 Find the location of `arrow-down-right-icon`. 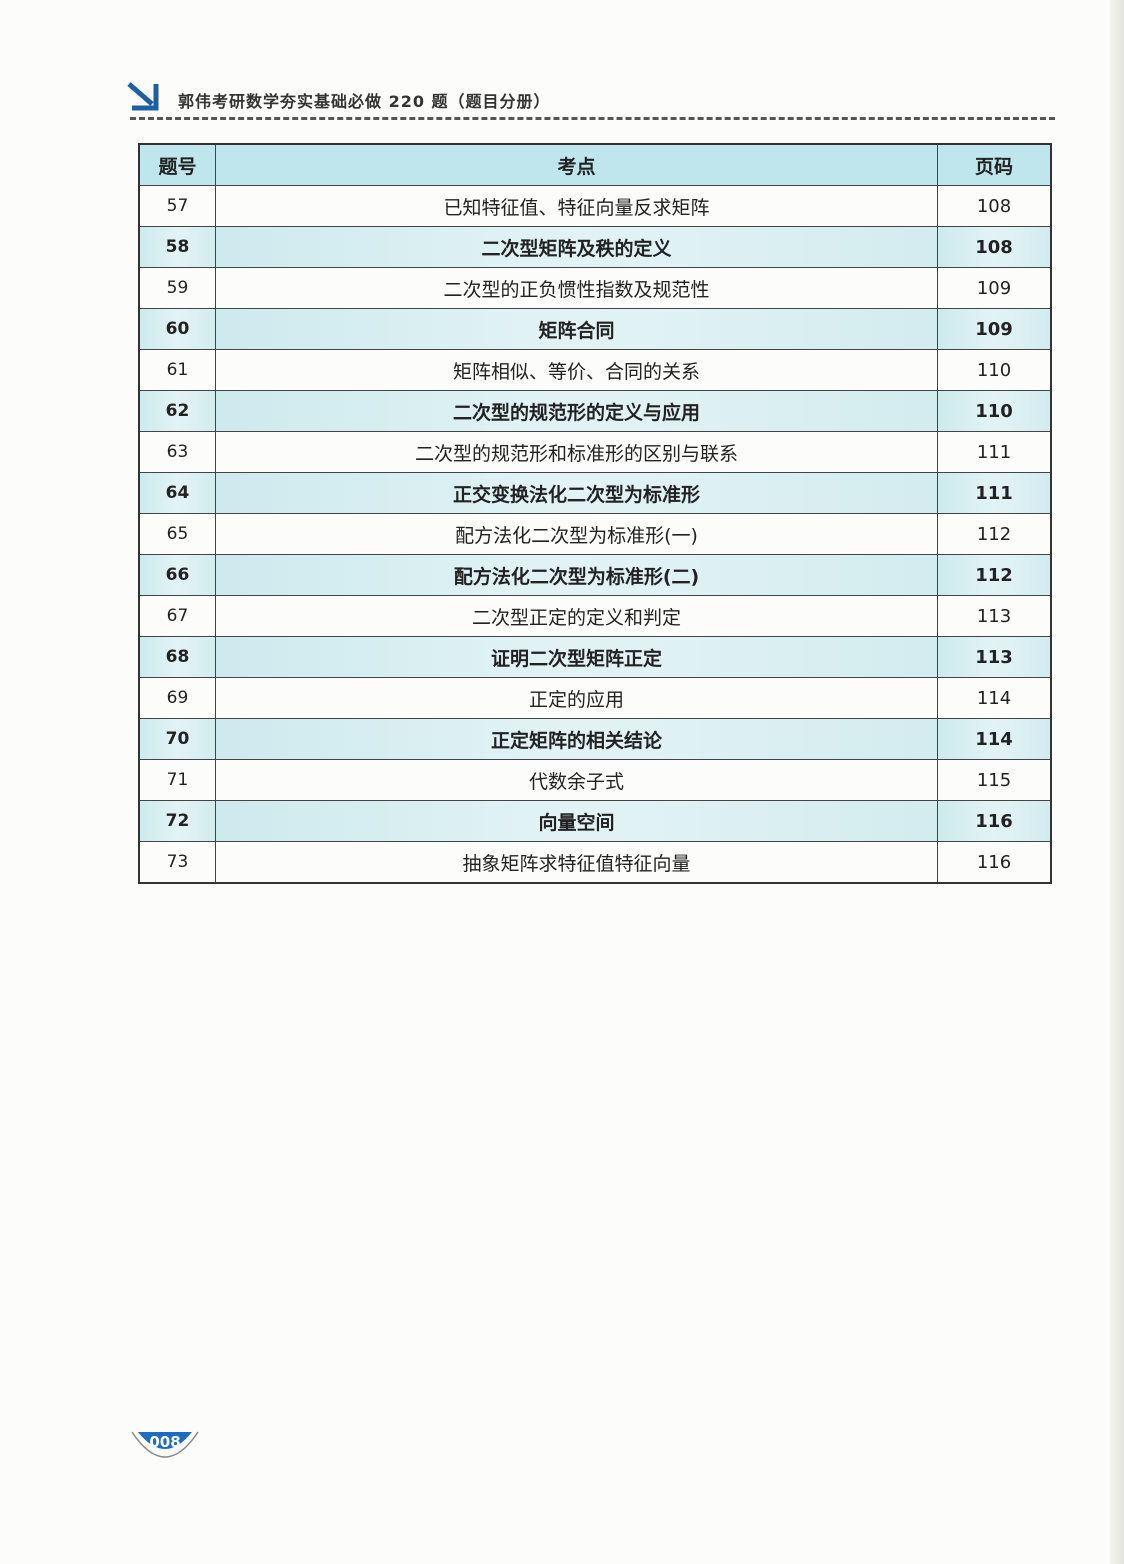

arrow-down-right-icon is located at coordinates (143, 96).